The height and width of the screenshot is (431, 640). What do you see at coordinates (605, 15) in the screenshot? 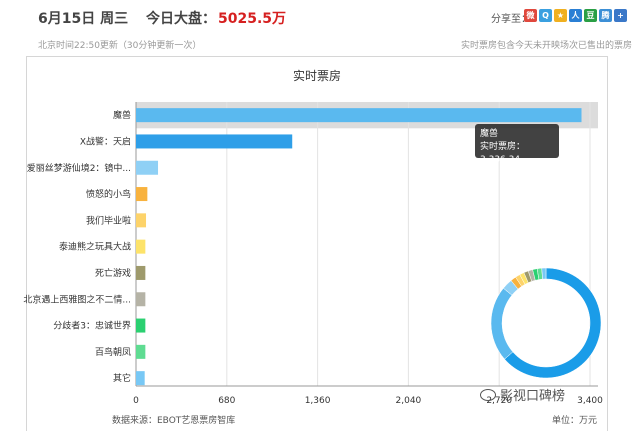
I see `tencent-weibo-icon: 腾` at bounding box center [605, 15].